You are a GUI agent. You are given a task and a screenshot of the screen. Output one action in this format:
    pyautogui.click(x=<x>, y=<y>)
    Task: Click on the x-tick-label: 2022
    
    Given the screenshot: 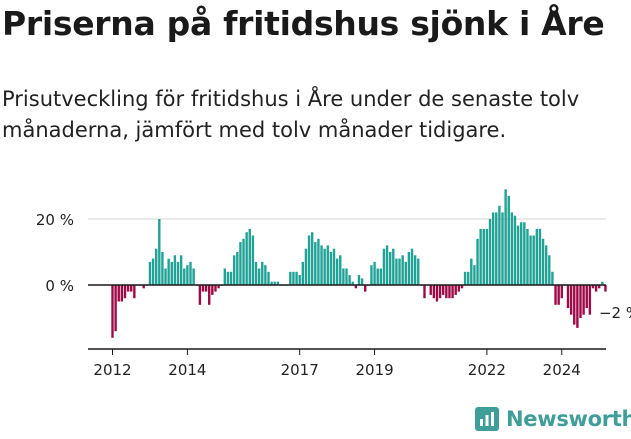 What is the action you would take?
    pyautogui.click(x=487, y=370)
    